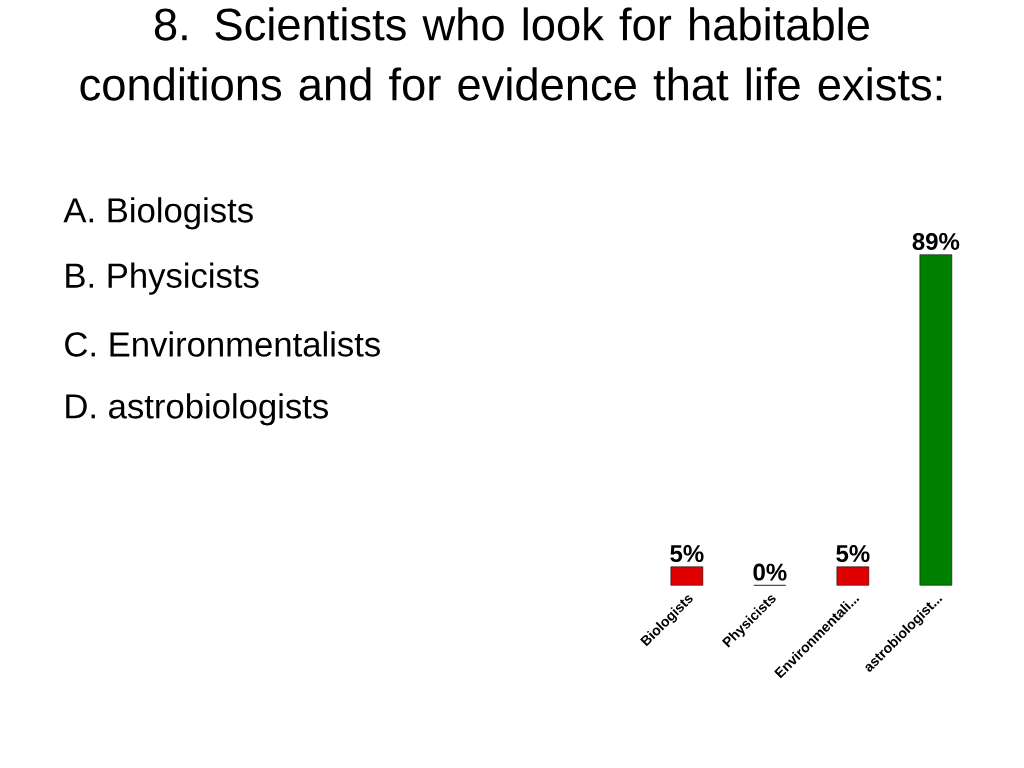 Image resolution: width=1024 pixels, height=768 pixels. What do you see at coordinates (222, 344) in the screenshot?
I see `text: C. Environmentalists` at bounding box center [222, 344].